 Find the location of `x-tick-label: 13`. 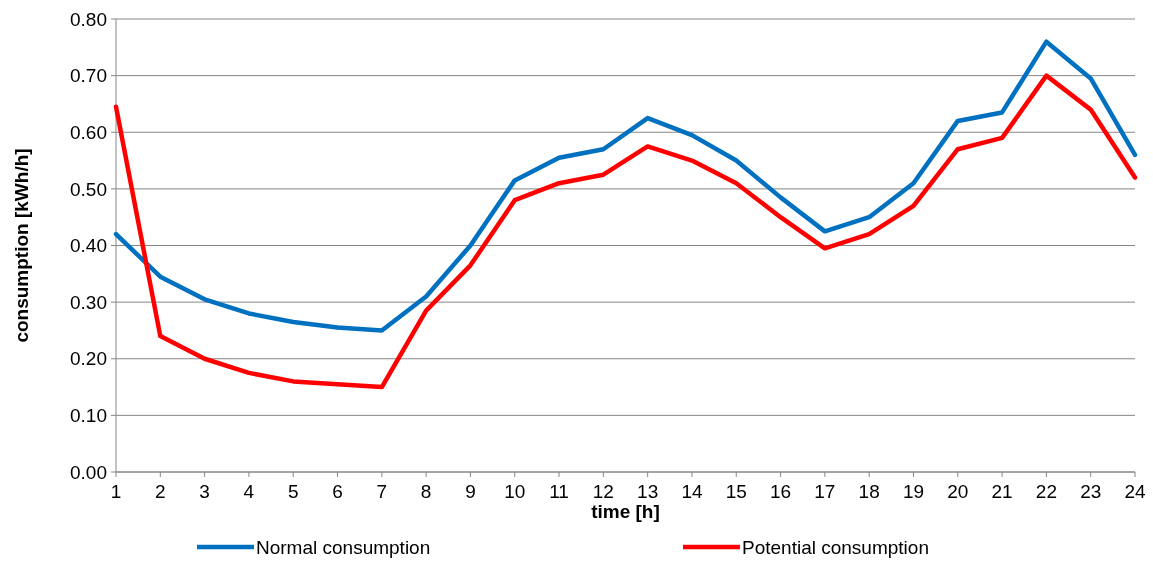

x-tick-label: 13 is located at coordinates (648, 491).